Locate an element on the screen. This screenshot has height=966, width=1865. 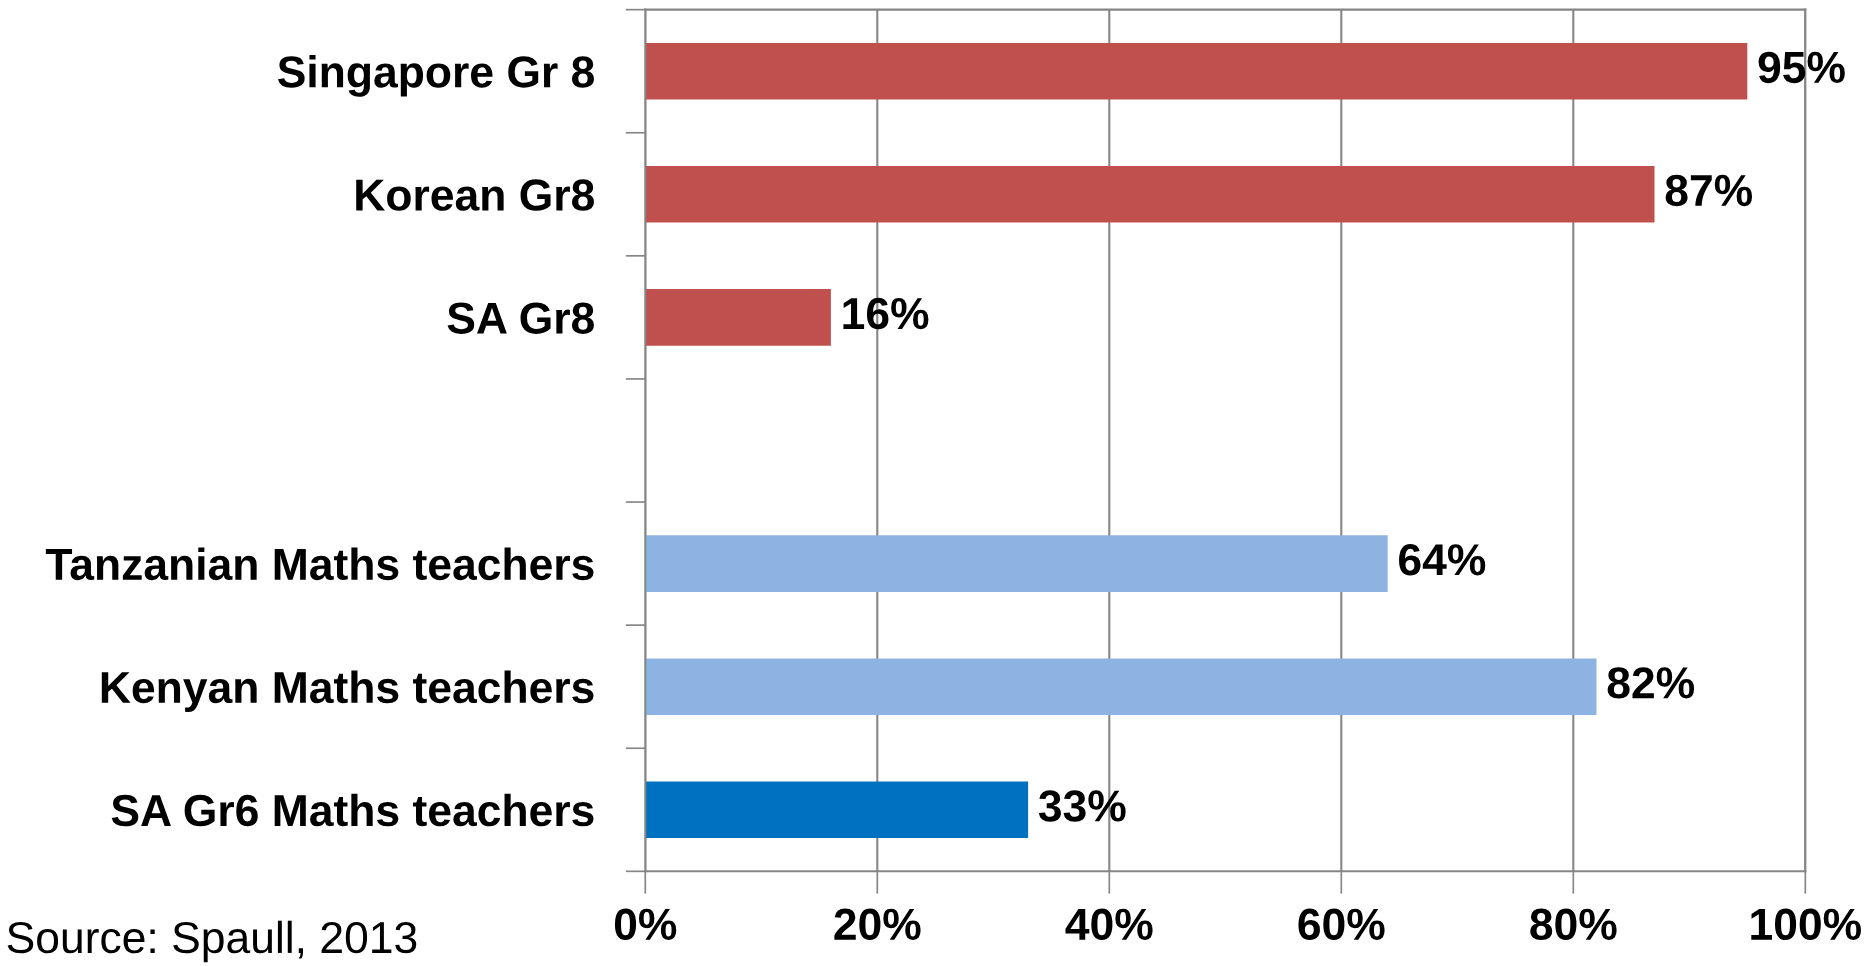
x-tick-label: 40% is located at coordinates (1109, 924).